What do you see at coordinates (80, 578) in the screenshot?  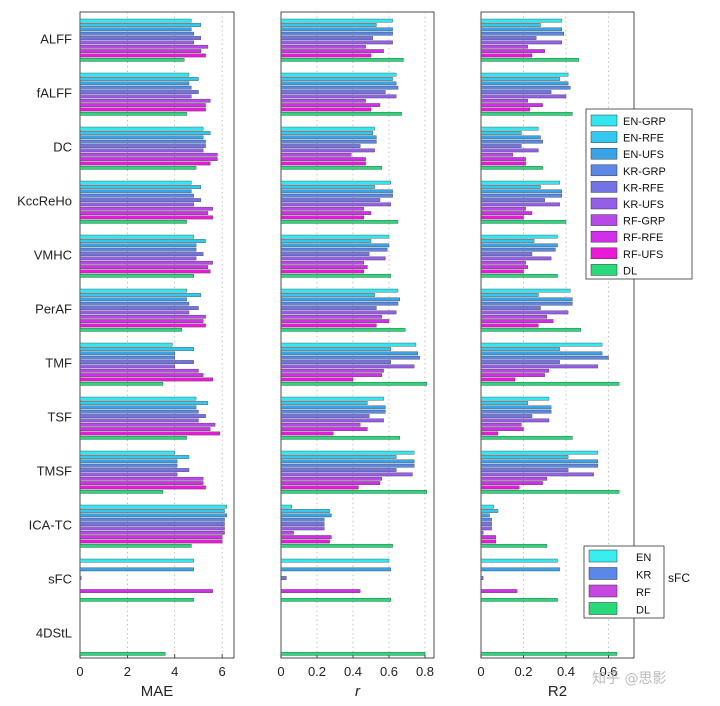 I see `bar-mae-sfc-kr-rfe` at bounding box center [80, 578].